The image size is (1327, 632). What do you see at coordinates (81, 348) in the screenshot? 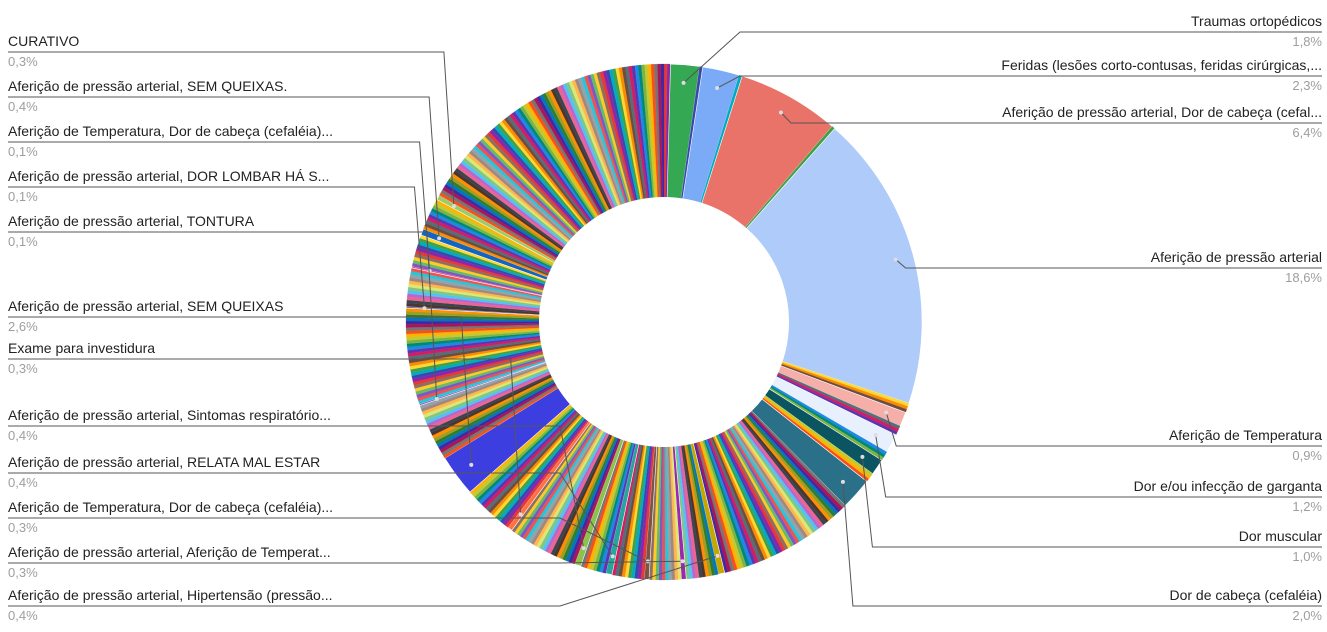
I see `slice-label: Exame para investidura` at bounding box center [81, 348].